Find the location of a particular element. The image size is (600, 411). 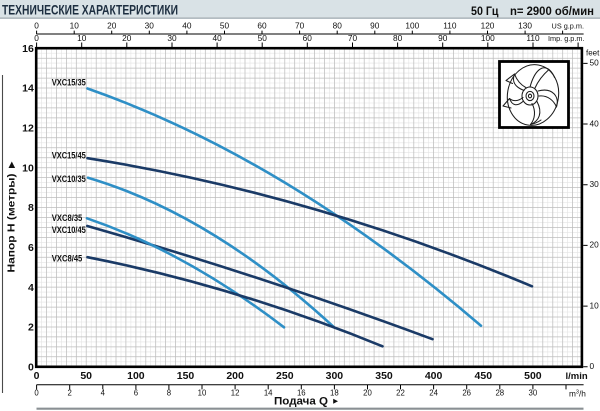

svg-text: VXC15/45 is located at coordinates (69, 156).